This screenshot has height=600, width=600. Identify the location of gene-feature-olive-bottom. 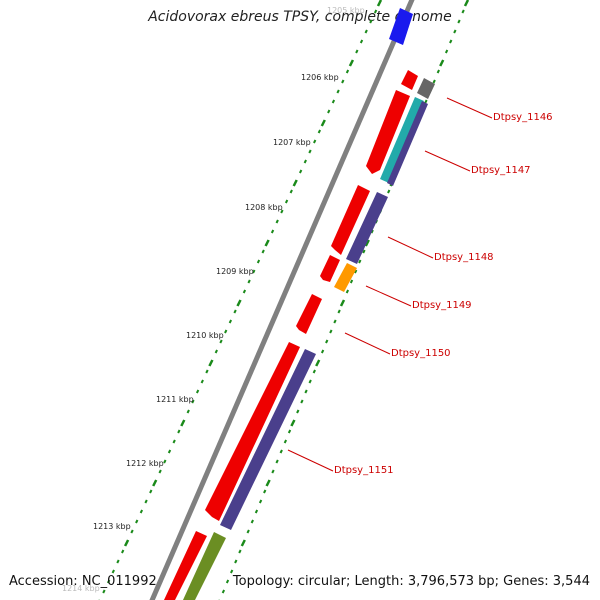
(204, 566).